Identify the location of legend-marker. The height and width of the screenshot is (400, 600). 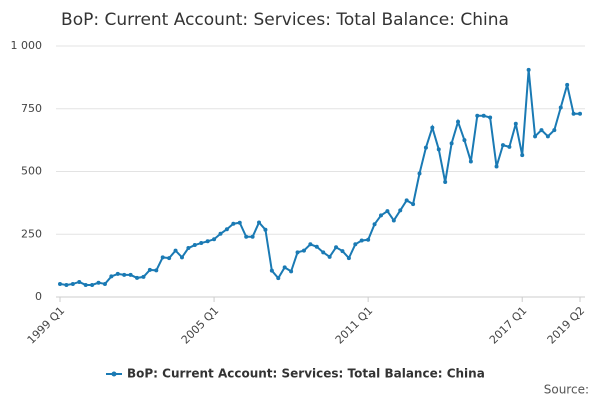
(114, 374).